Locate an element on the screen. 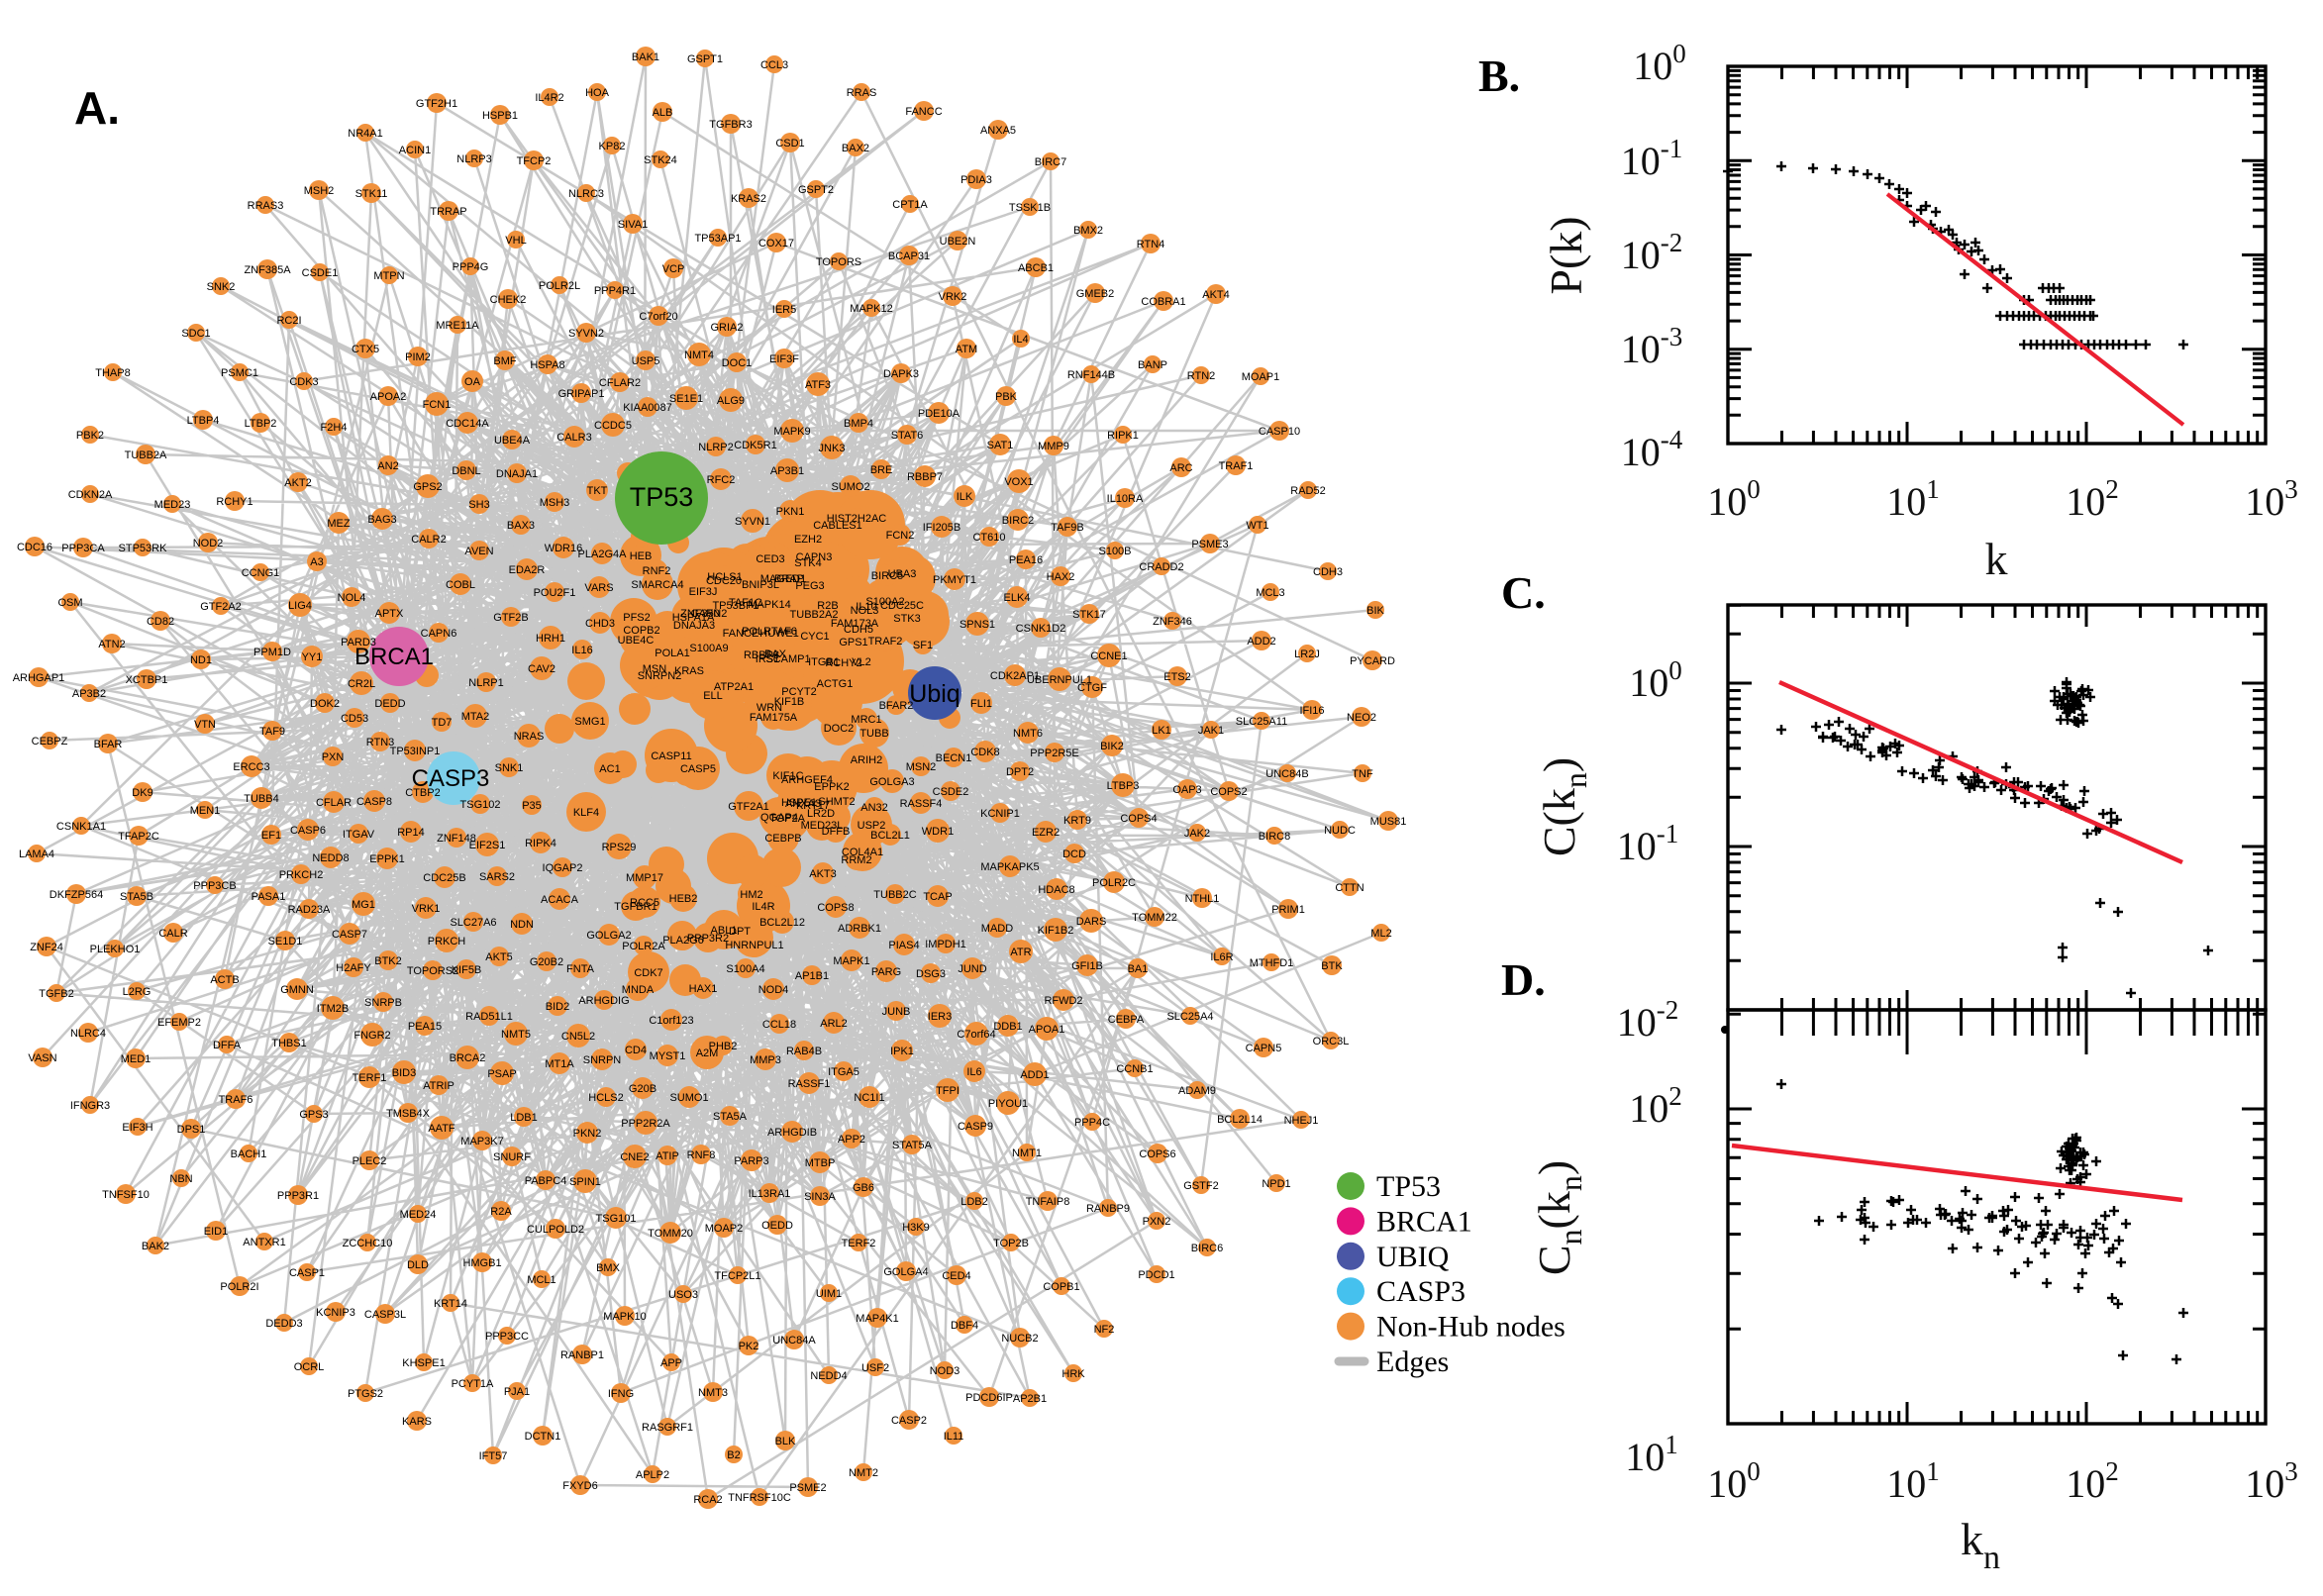  svg-text: IFI16 is located at coordinates (1311, 711).